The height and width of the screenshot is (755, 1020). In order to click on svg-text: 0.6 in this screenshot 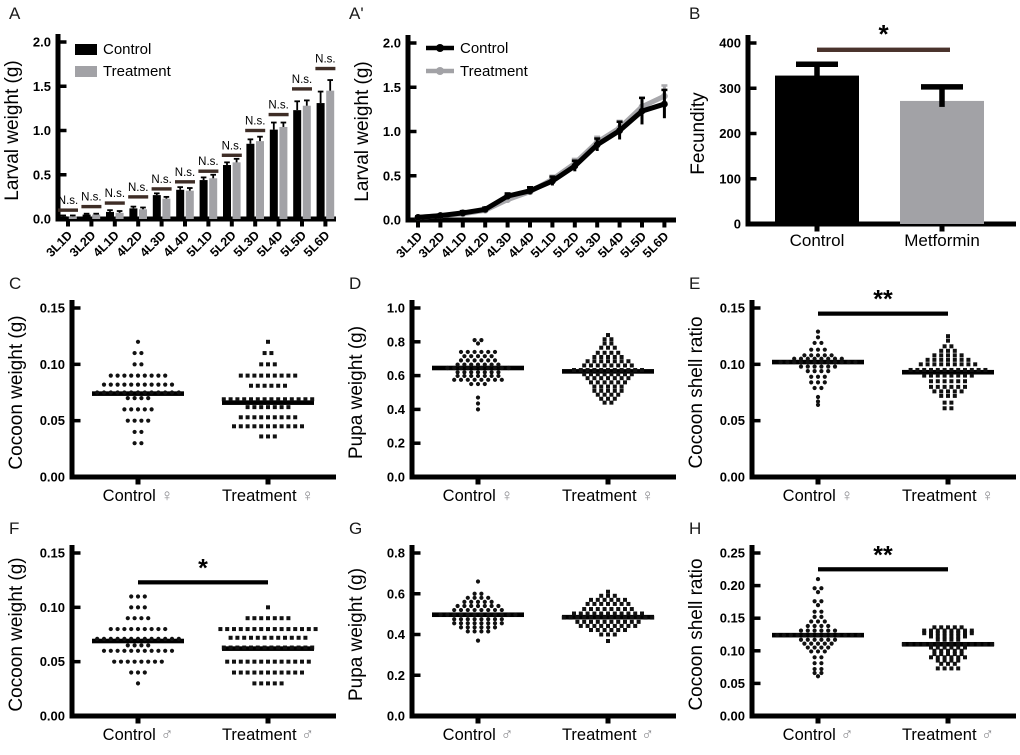, I will do `click(396, 375)`.